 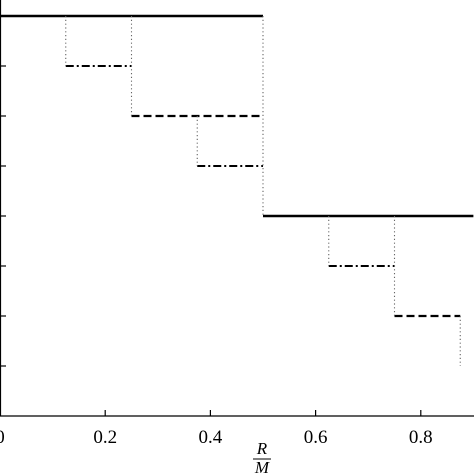 I want to click on x-tick-labels: 0 0.2 0.4 0.6 0.8, so click(x=216, y=437).